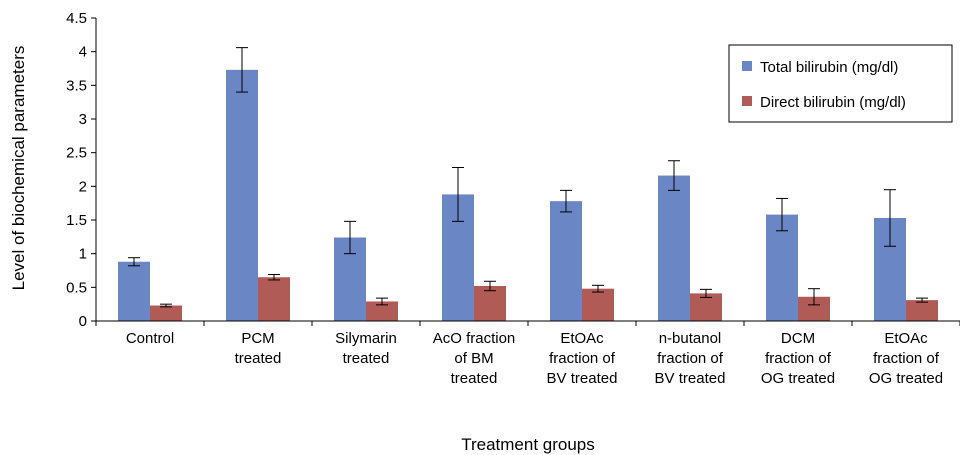 This screenshot has height=455, width=960. What do you see at coordinates (829, 67) in the screenshot?
I see `legend-label-total-bilirubin: Total bilirubin (mg/dl)` at bounding box center [829, 67].